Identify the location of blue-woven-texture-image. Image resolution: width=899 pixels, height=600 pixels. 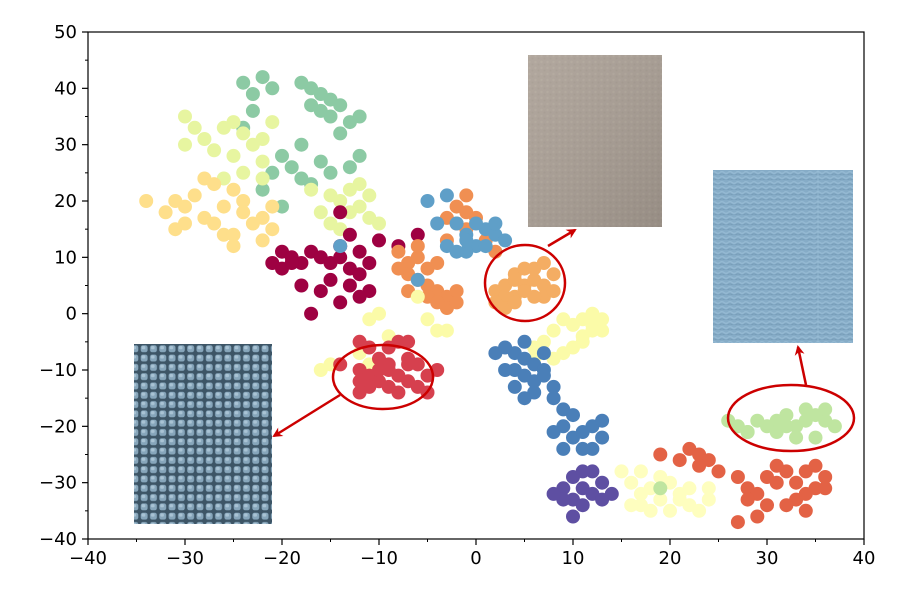
(783, 256).